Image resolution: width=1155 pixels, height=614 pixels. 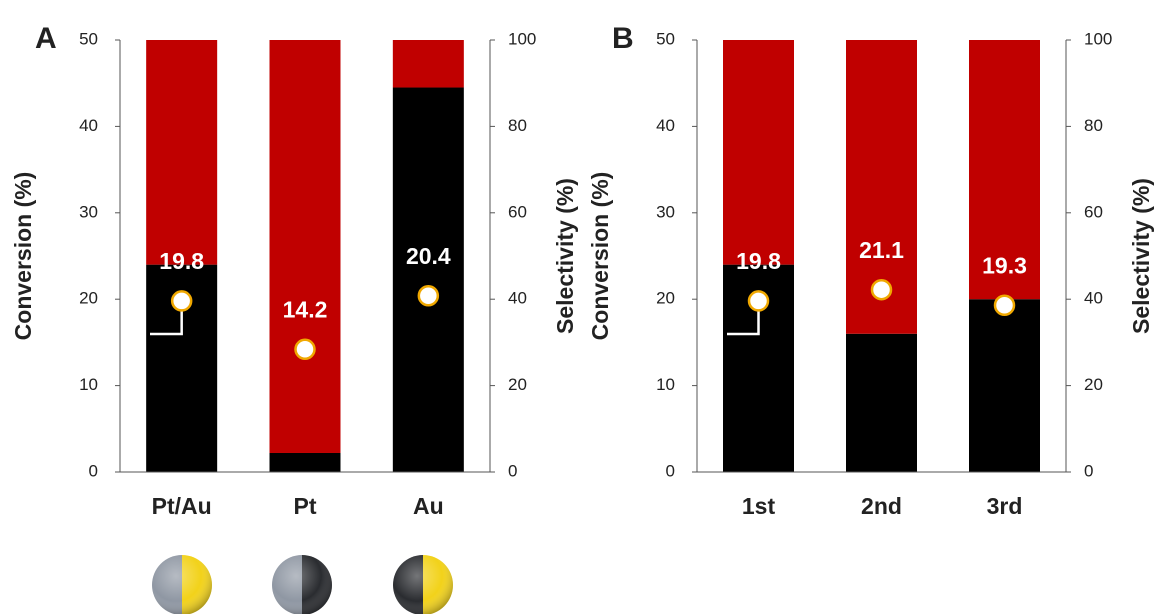 I want to click on x-tick-label: Pt, so click(x=305, y=506).